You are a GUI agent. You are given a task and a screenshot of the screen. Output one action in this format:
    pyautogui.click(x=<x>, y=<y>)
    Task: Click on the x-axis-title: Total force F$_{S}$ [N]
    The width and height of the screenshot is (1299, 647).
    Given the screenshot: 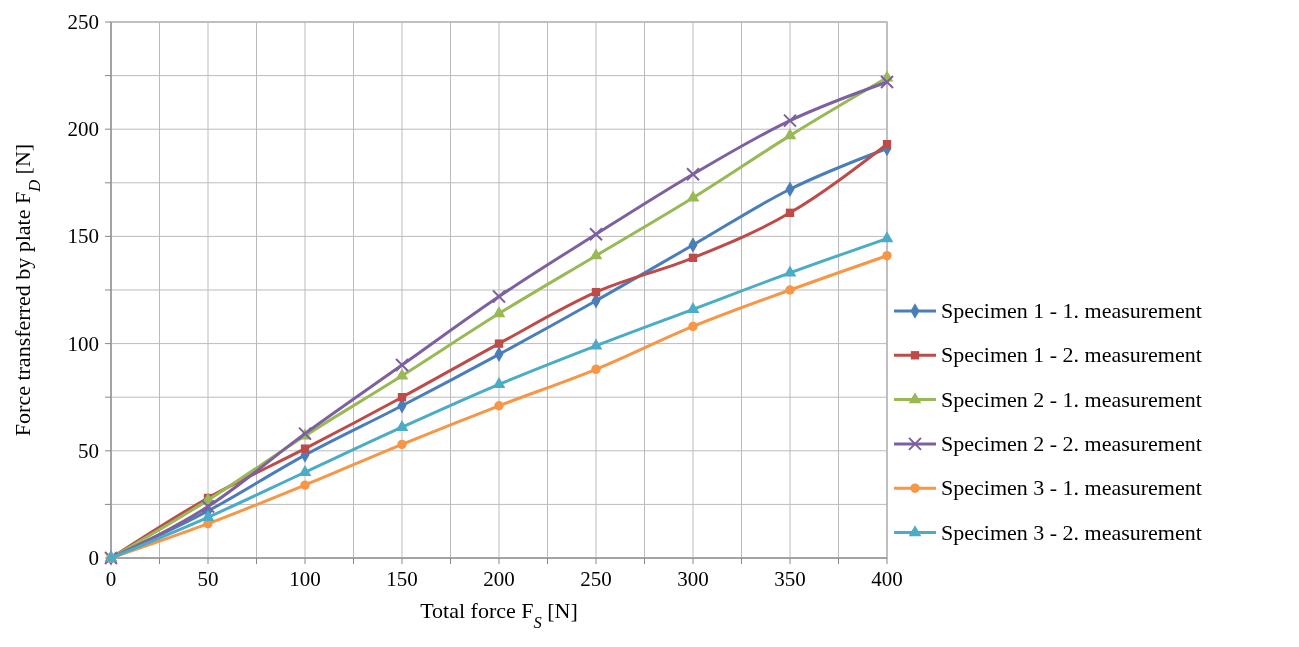 What is the action you would take?
    pyautogui.click(x=499, y=615)
    